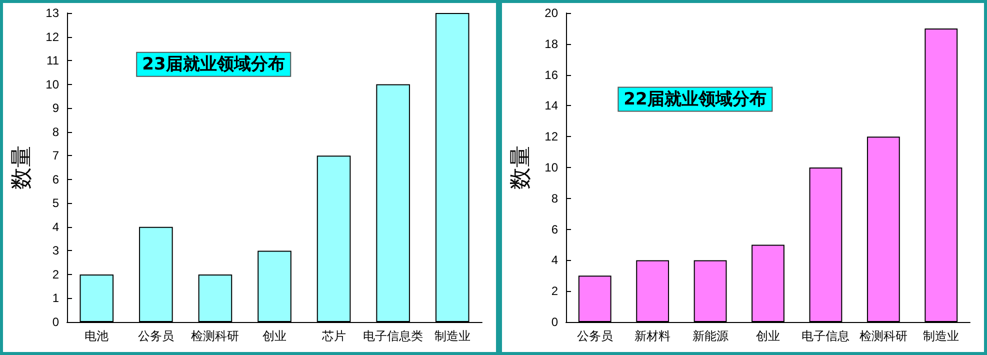 This screenshot has height=355, width=987. What do you see at coordinates (393, 336) in the screenshot?
I see `x-tick-label: 电子信息类` at bounding box center [393, 336].